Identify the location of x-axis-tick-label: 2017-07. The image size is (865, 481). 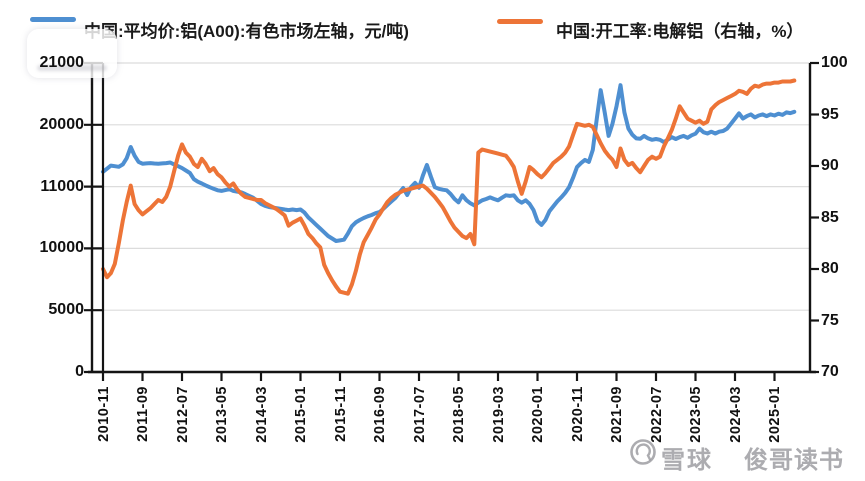
(419, 414).